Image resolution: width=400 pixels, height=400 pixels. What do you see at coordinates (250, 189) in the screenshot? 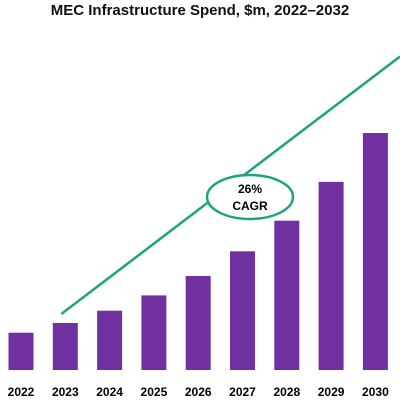
I see `cagr-percent: 26%` at bounding box center [250, 189].